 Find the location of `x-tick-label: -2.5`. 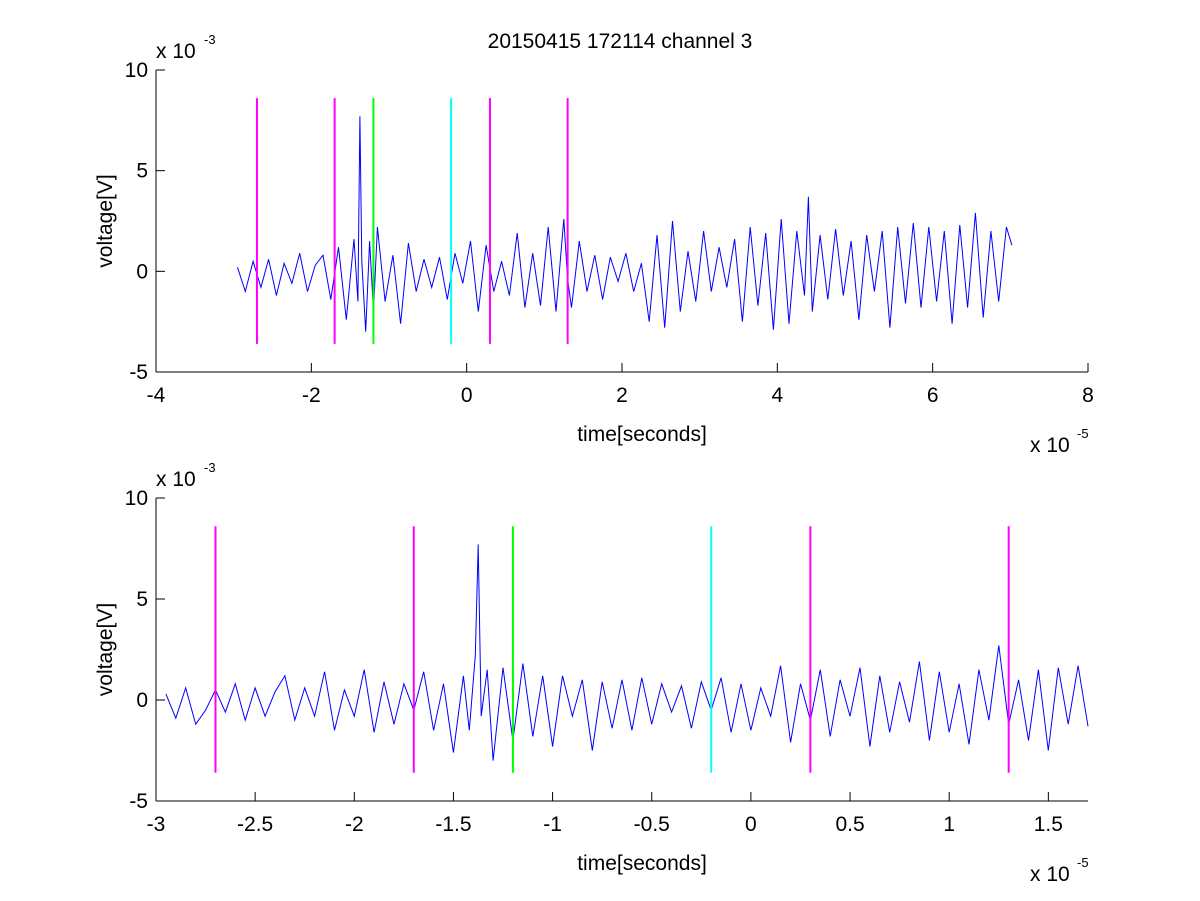

x-tick-label: -2.5 is located at coordinates (255, 824).